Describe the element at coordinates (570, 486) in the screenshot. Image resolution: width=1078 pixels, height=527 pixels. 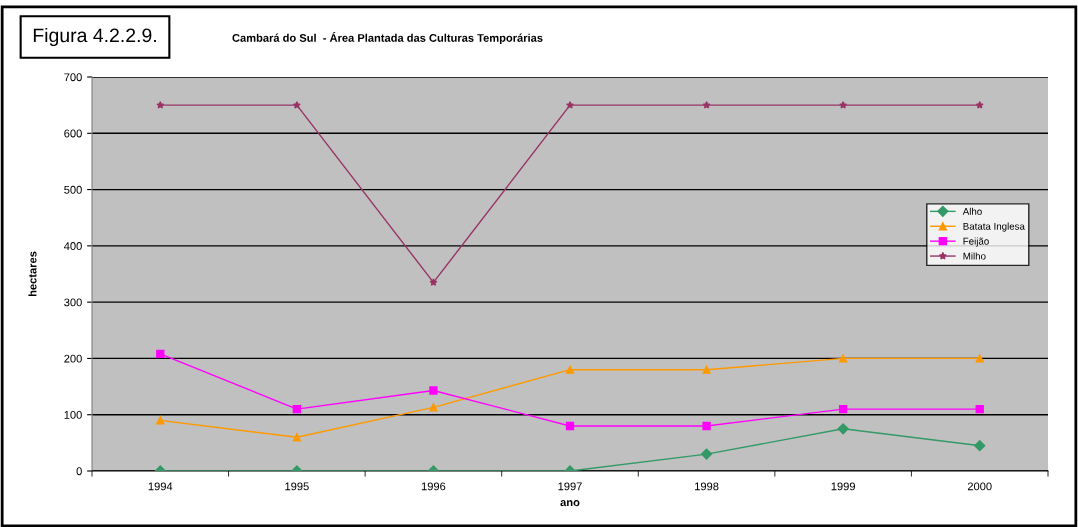
I see `x-tick-label: 1997` at that location.